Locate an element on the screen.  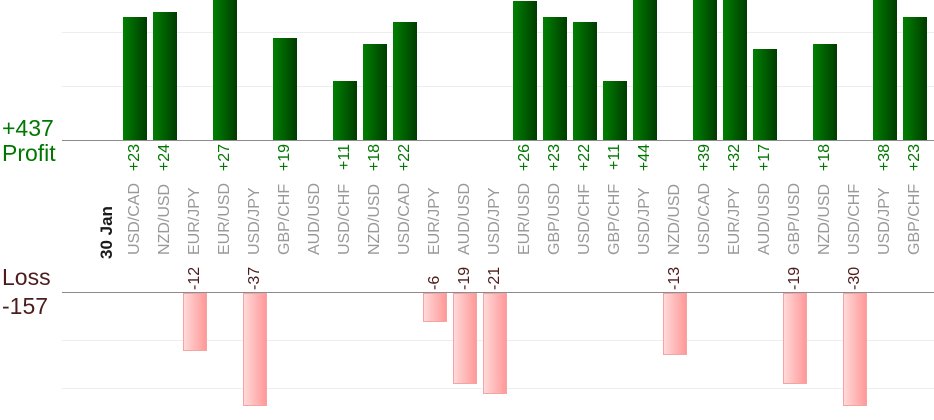
loss-axis-label: Loss is located at coordinates (26, 277).